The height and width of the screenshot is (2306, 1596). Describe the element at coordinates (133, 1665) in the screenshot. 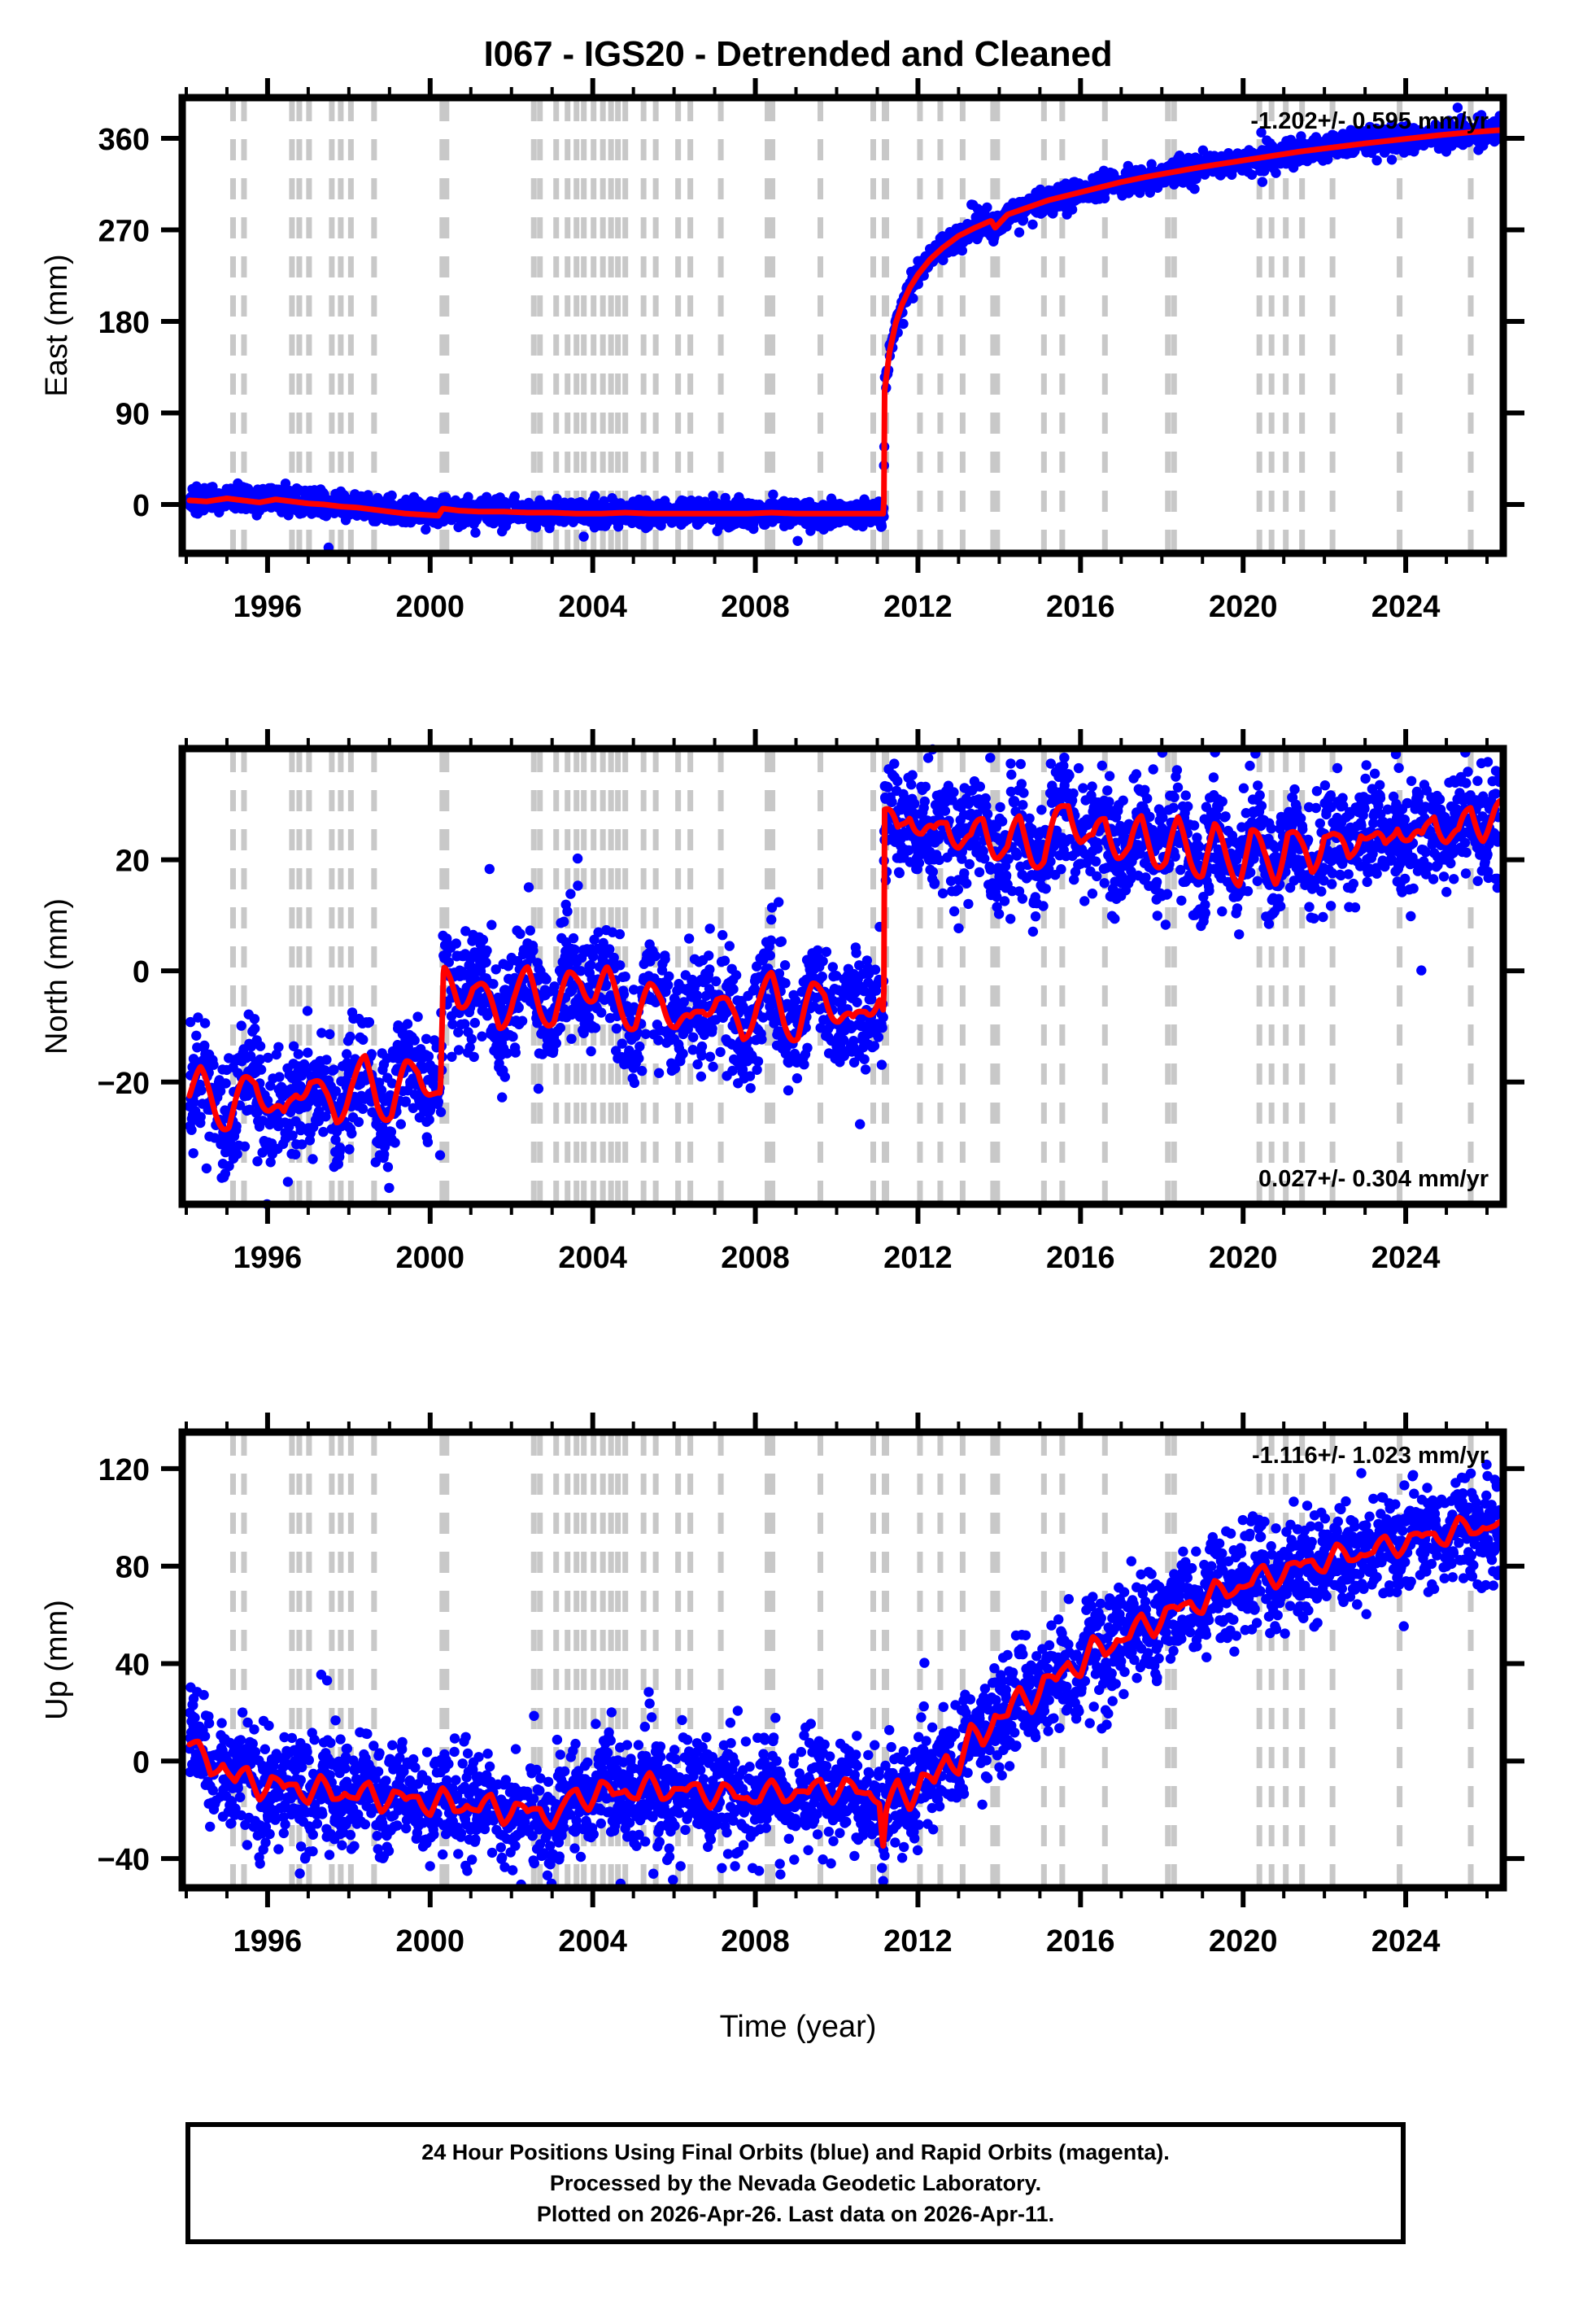

I see `y-tick-label: 40` at that location.